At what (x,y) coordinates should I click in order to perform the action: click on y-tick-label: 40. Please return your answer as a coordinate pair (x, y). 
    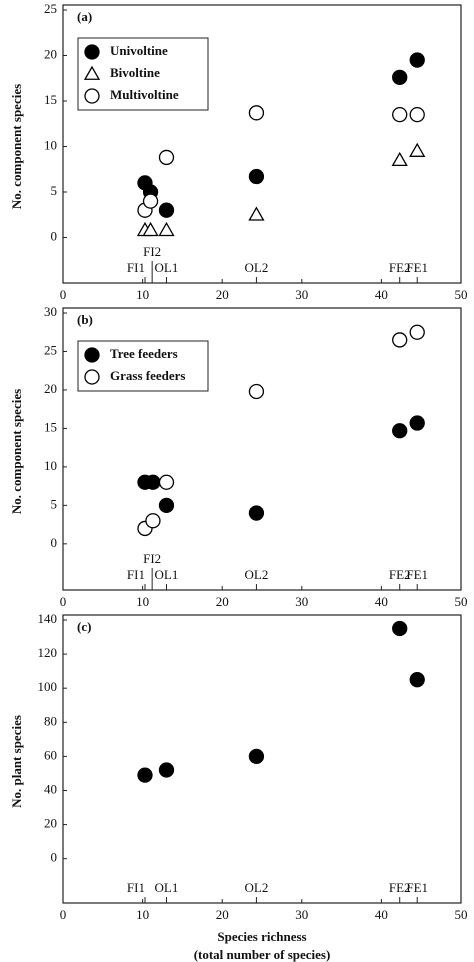
    Looking at the image, I should click on (50, 788).